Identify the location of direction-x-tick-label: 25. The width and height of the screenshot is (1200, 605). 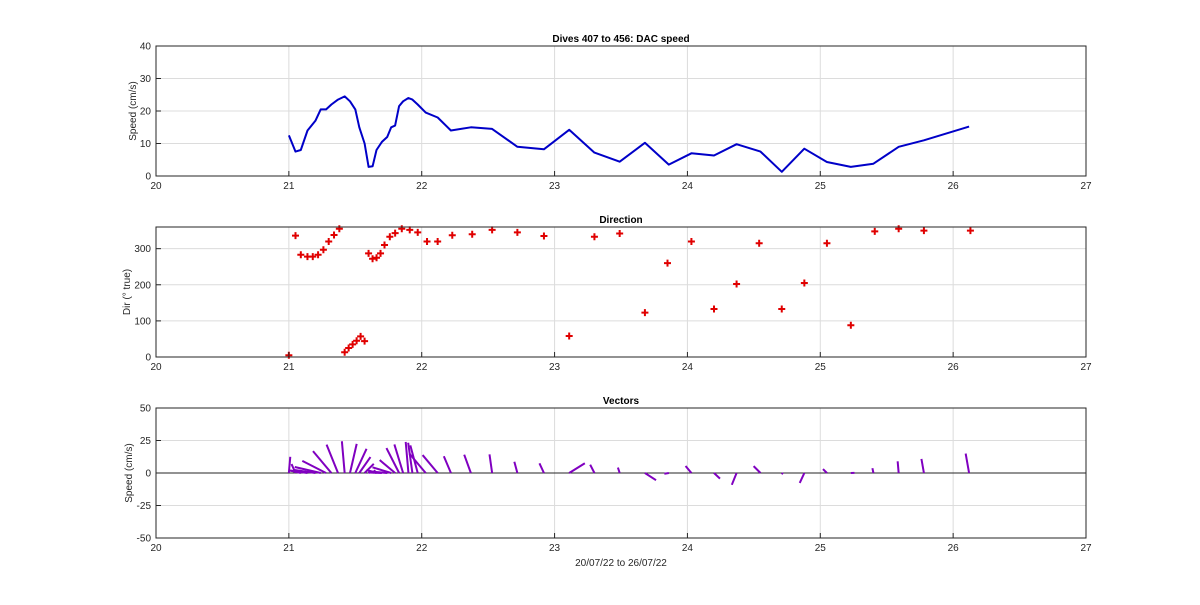
(821, 367).